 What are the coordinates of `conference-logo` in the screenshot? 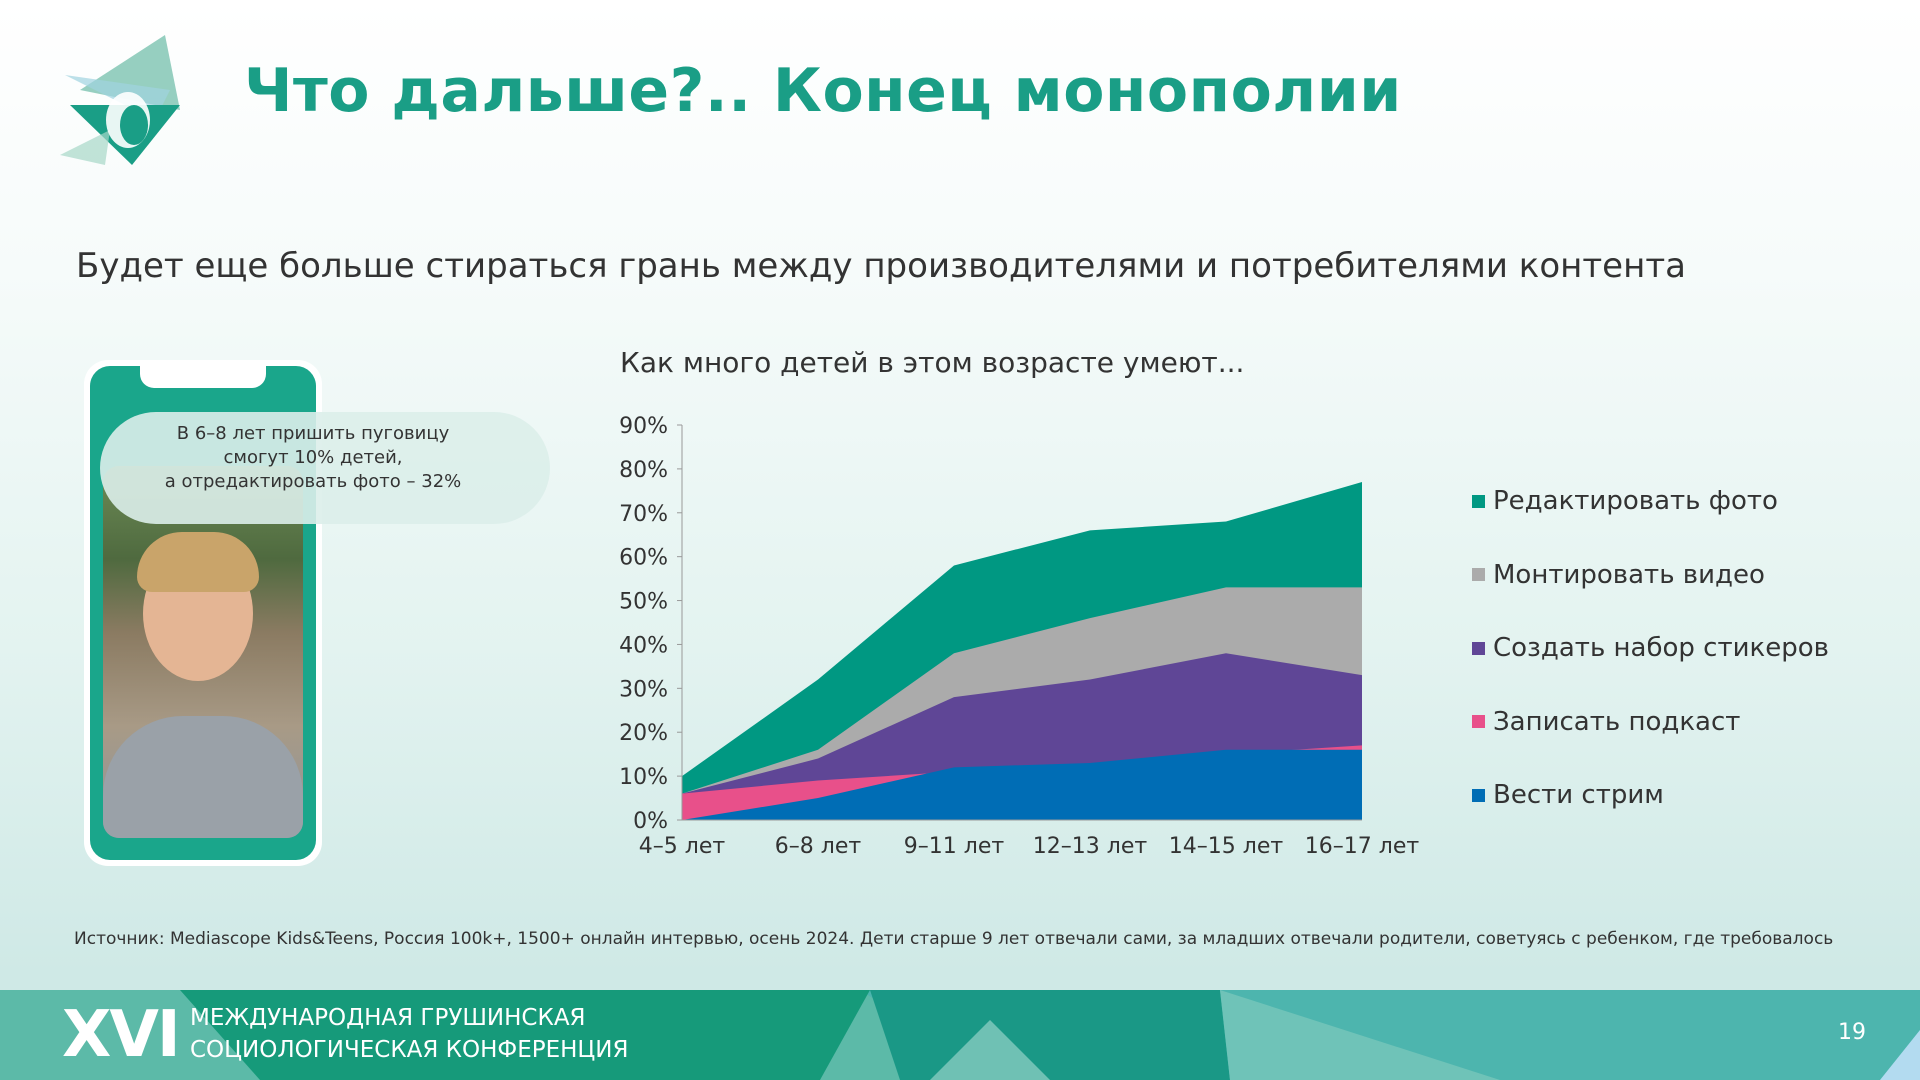 It's located at (120, 100).